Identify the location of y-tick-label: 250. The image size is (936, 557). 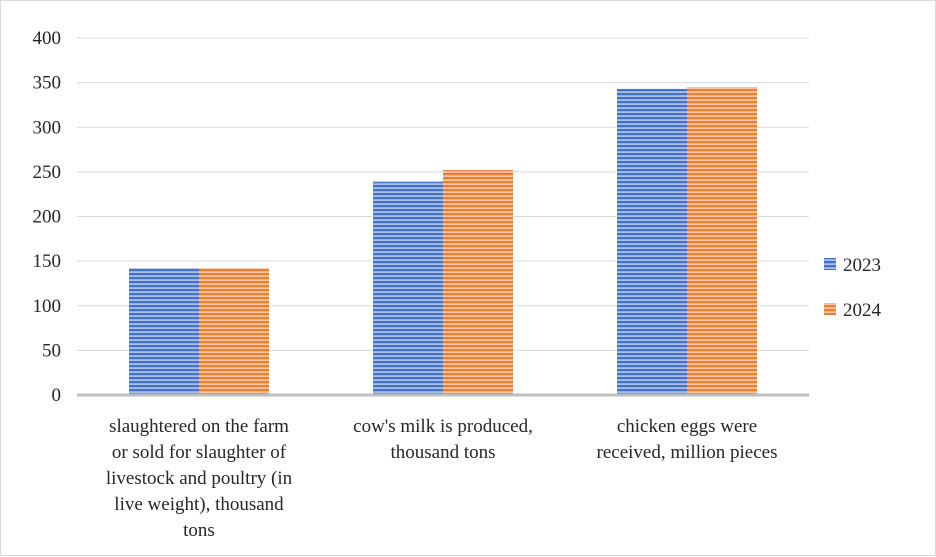
(47, 172).